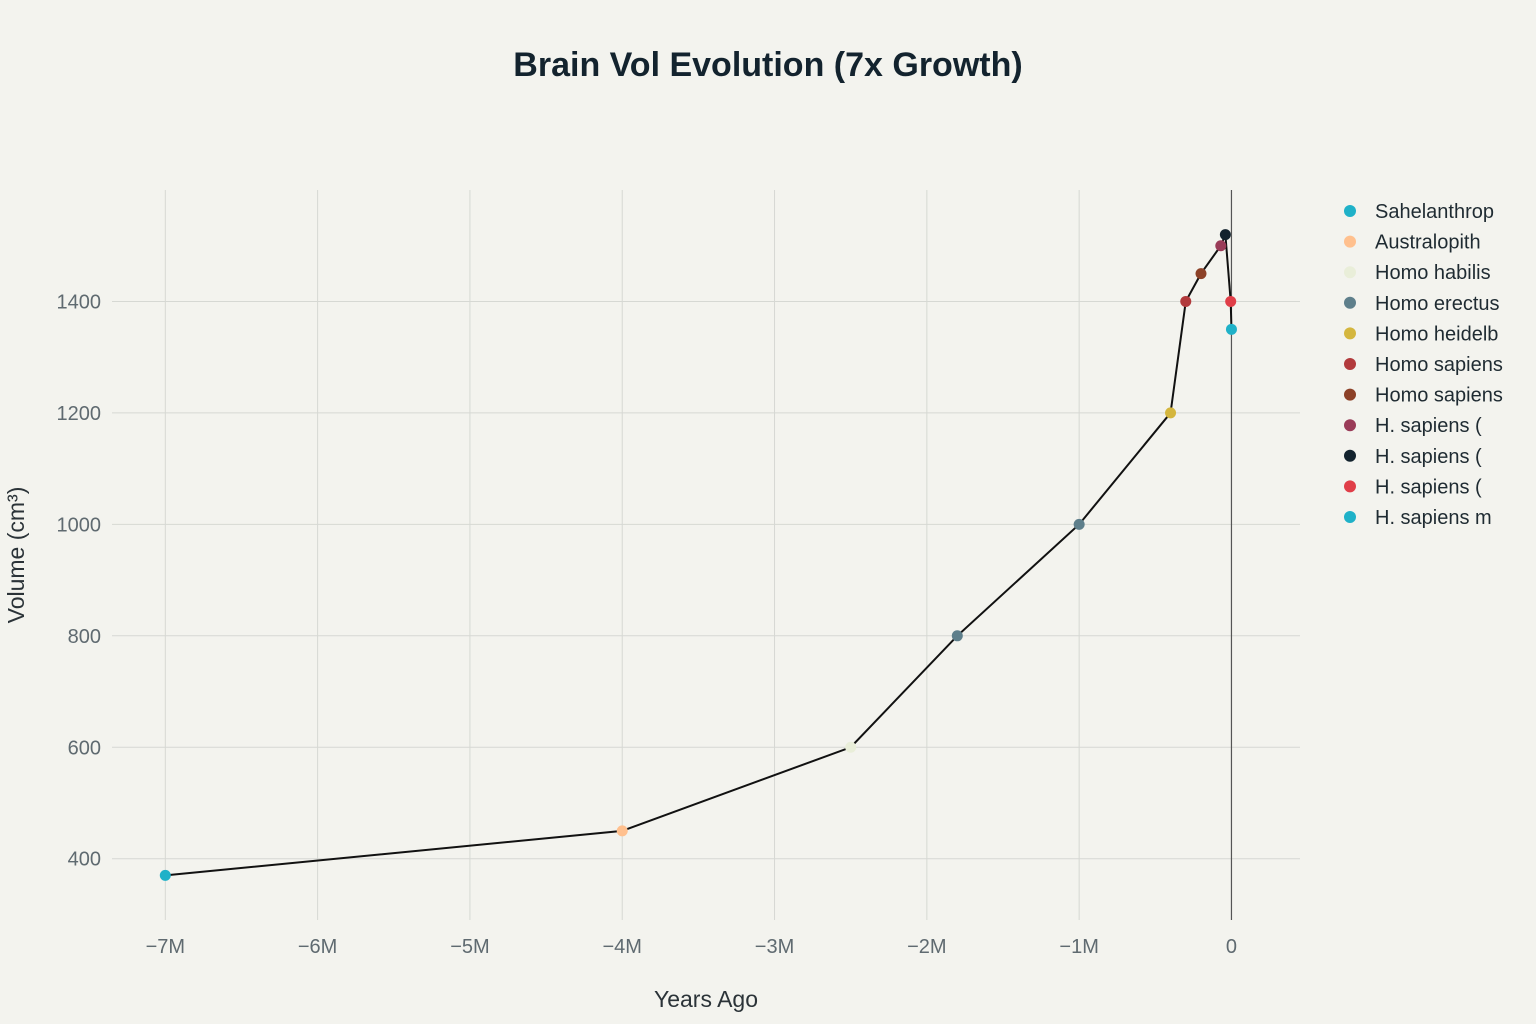  What do you see at coordinates (84, 637) in the screenshot?
I see `y-tick-label: 800` at bounding box center [84, 637].